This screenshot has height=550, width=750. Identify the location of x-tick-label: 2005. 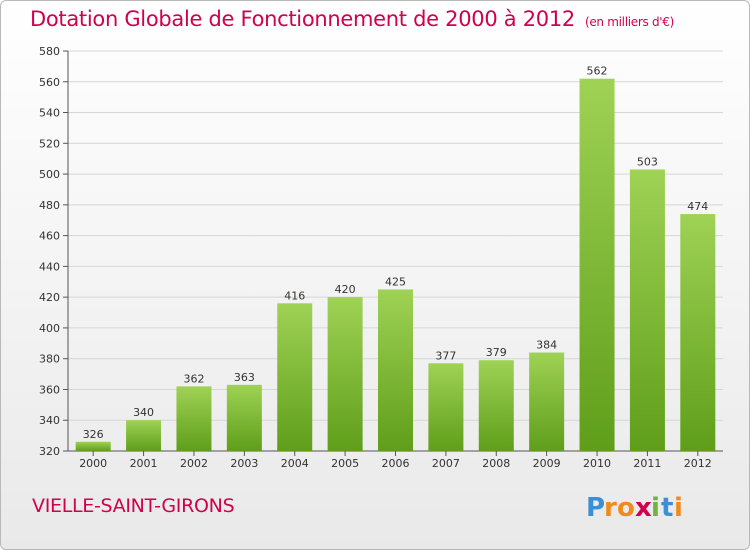
(345, 463).